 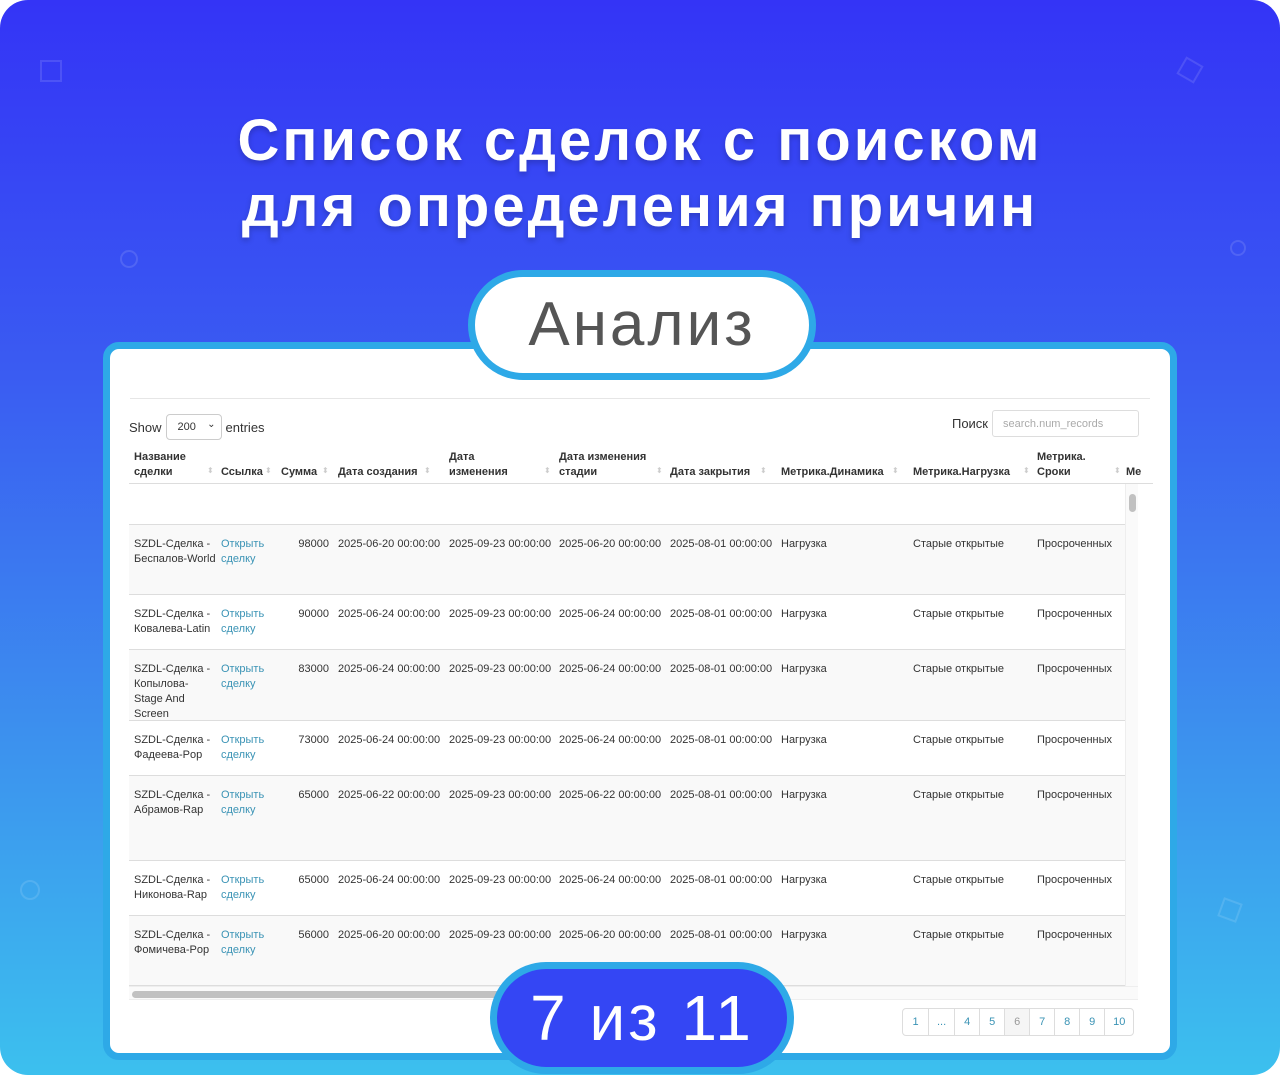 I want to click on entries-value: 200, so click(x=186, y=427).